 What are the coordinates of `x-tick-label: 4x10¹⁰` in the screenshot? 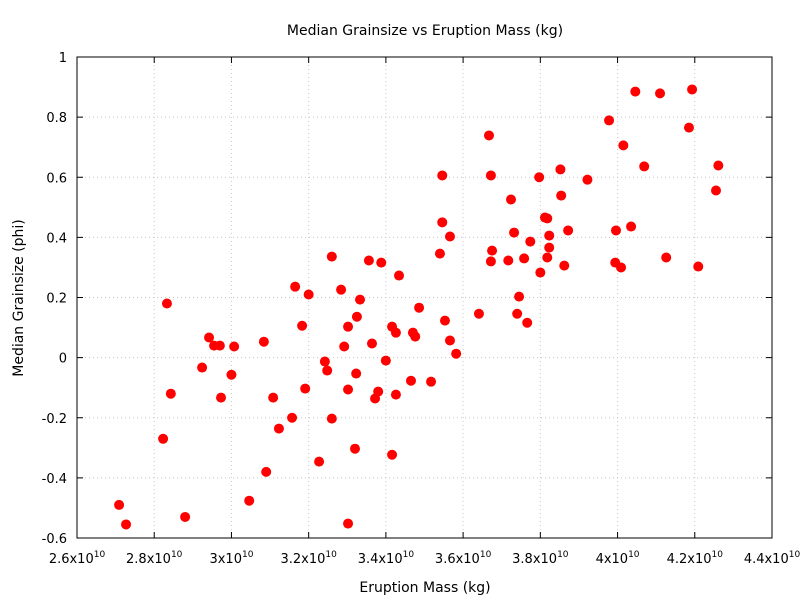 It's located at (618, 558).